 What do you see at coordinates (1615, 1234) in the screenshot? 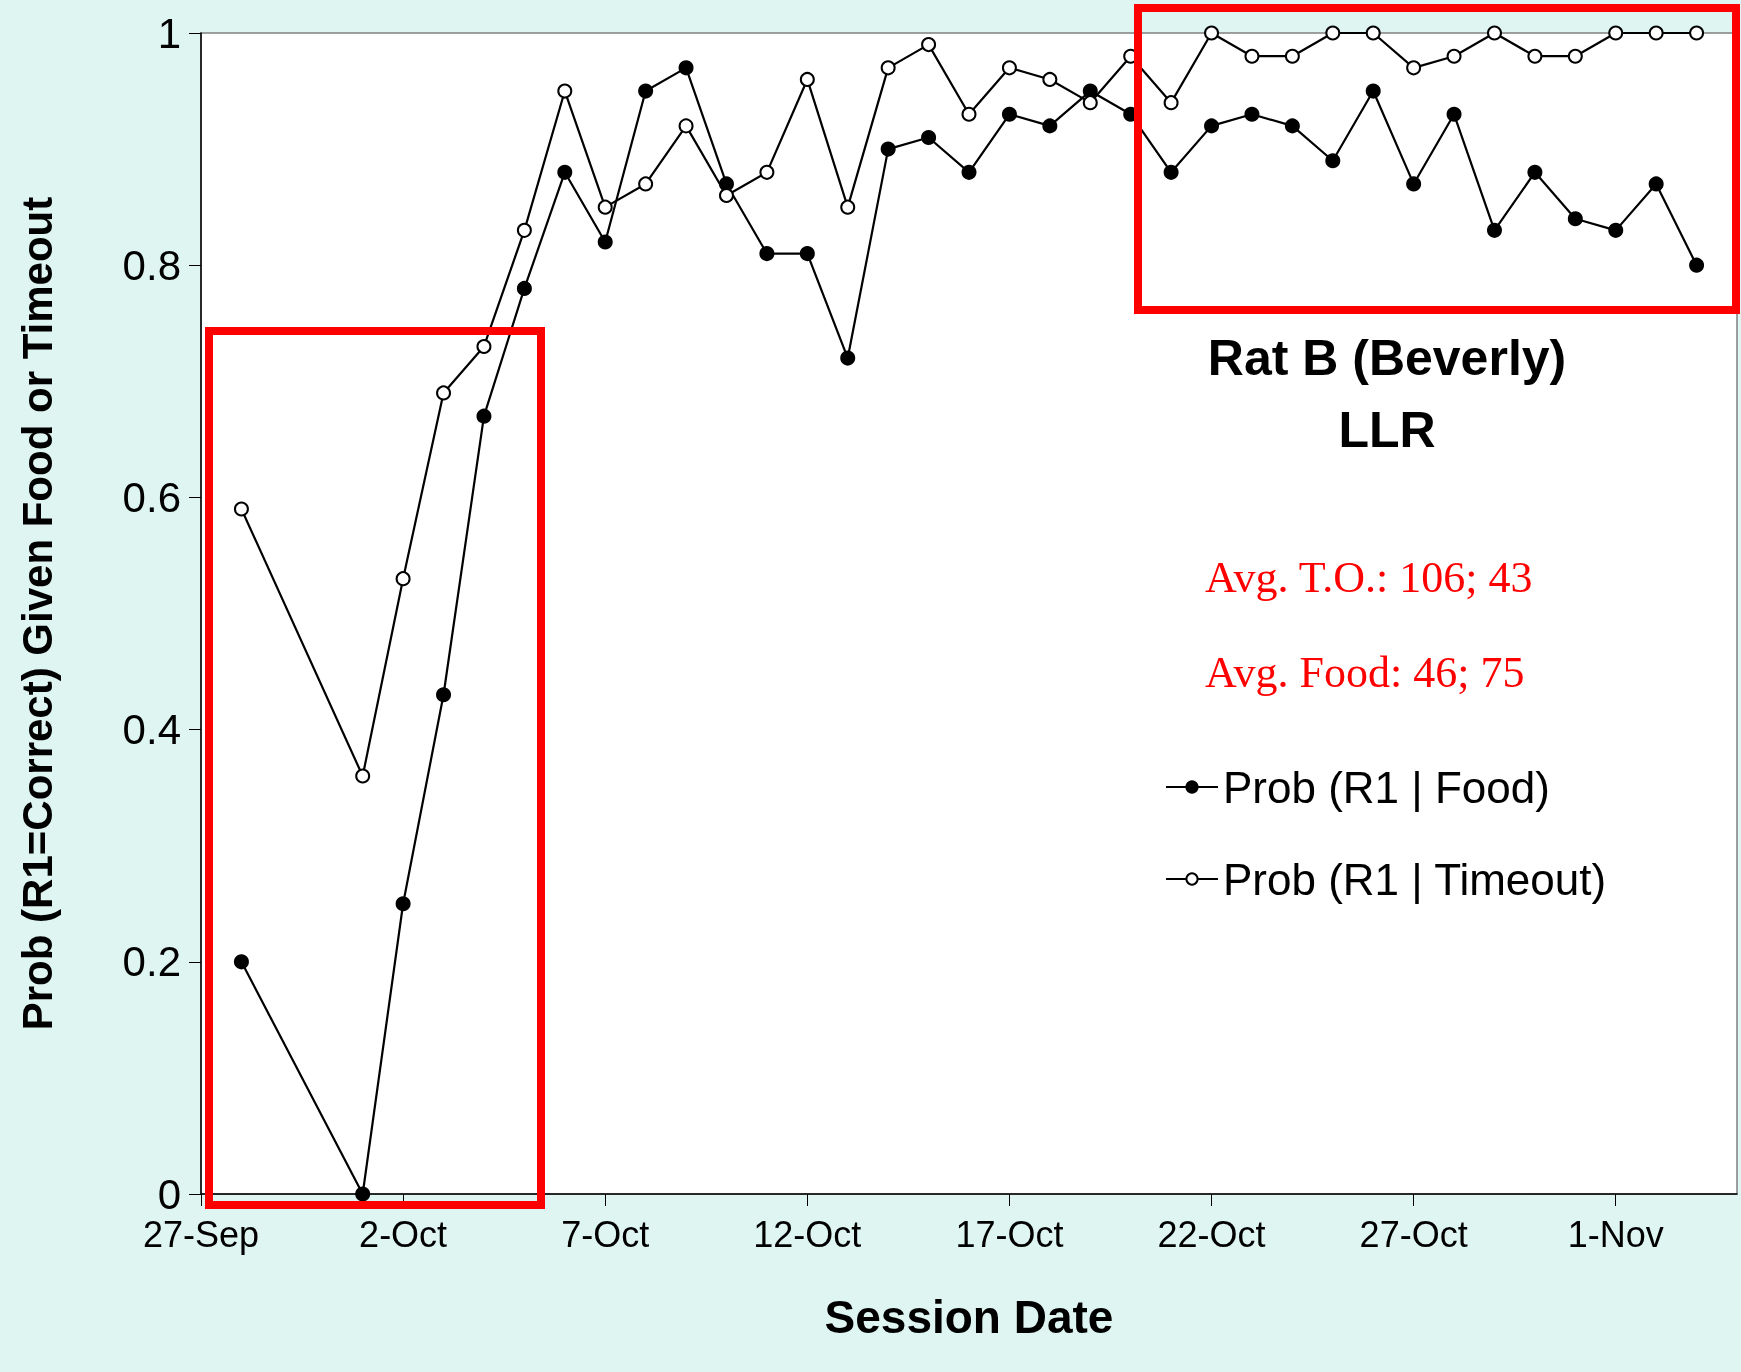
I see `x-tick-label: 1-Nov` at bounding box center [1615, 1234].